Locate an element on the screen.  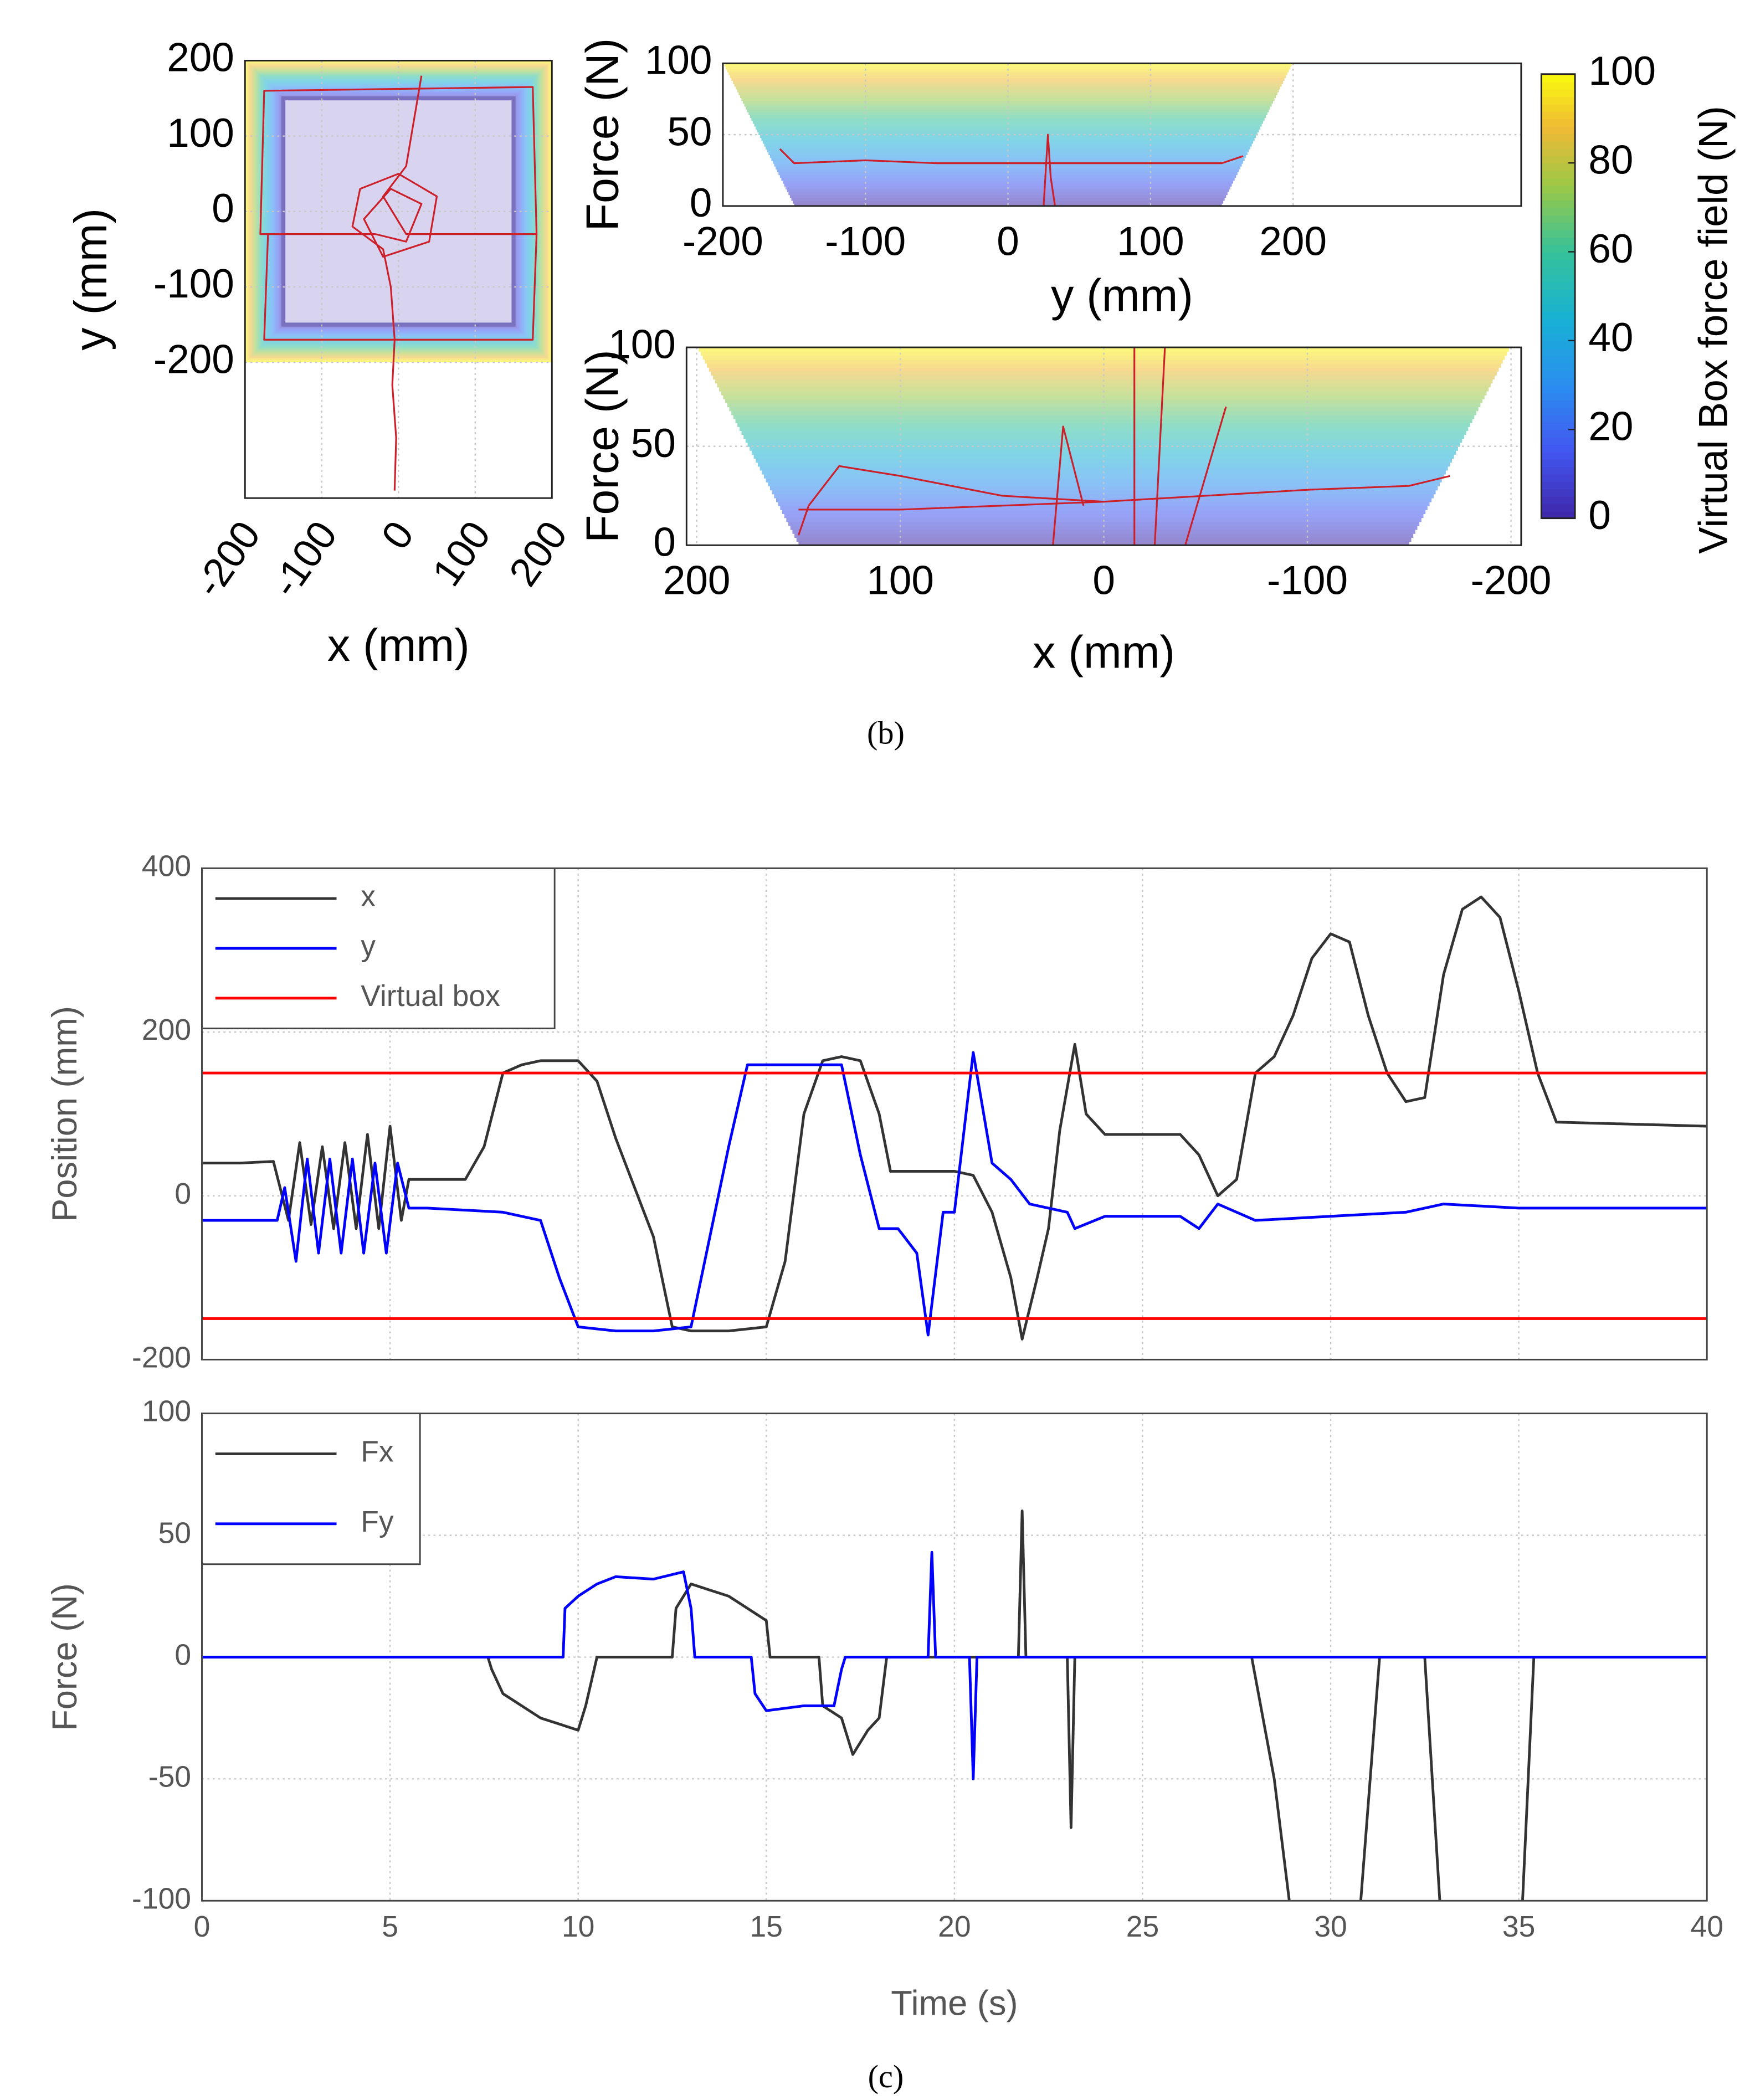
y-axis-label: y (mm) is located at coordinates (90, 279).